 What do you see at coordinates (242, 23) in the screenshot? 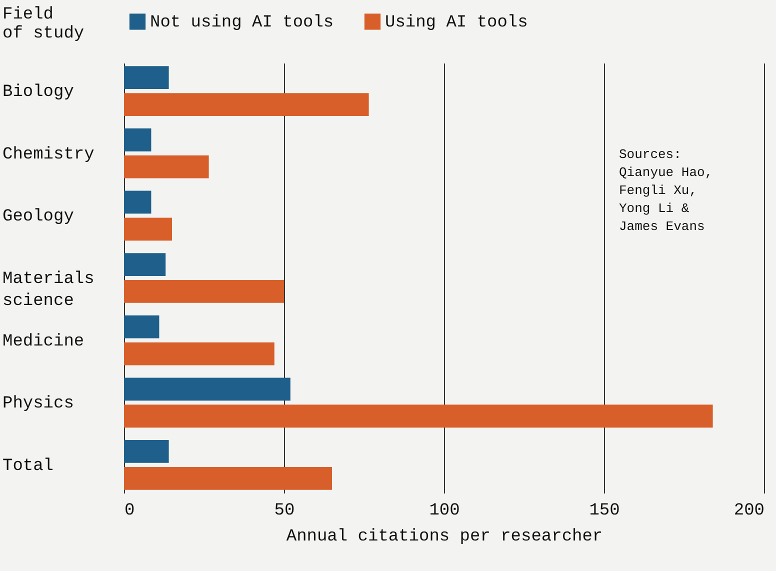
I see `legend-label: Not using AI tools` at bounding box center [242, 23].